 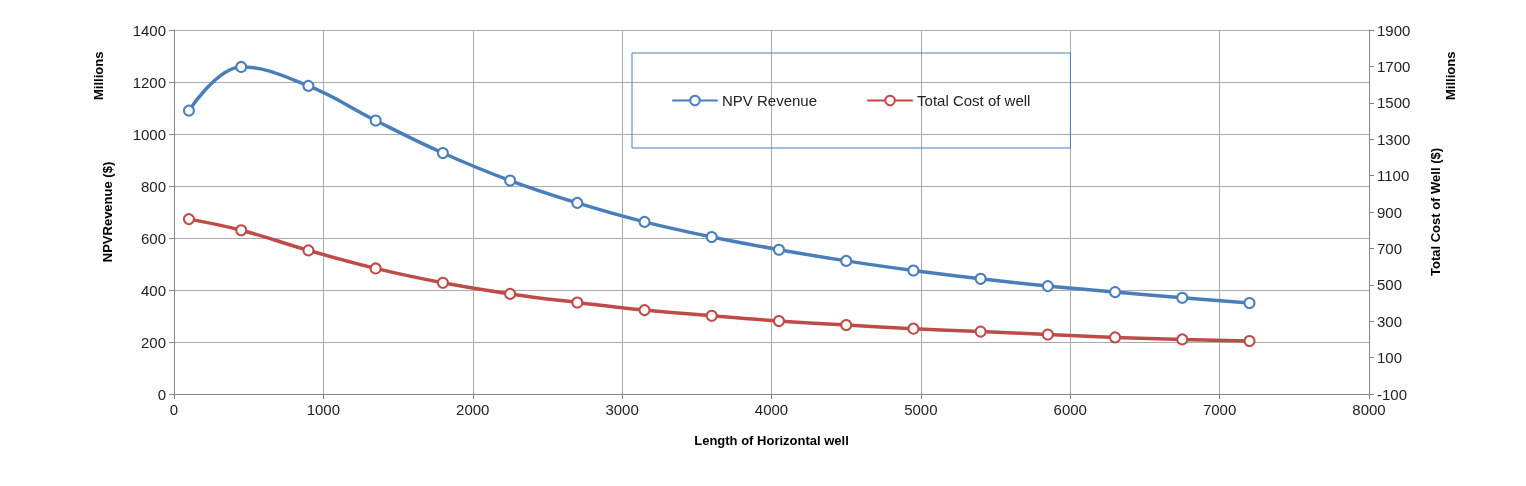 What do you see at coordinates (771, 440) in the screenshot?
I see `x-axis-title: Length of Horizontal well` at bounding box center [771, 440].